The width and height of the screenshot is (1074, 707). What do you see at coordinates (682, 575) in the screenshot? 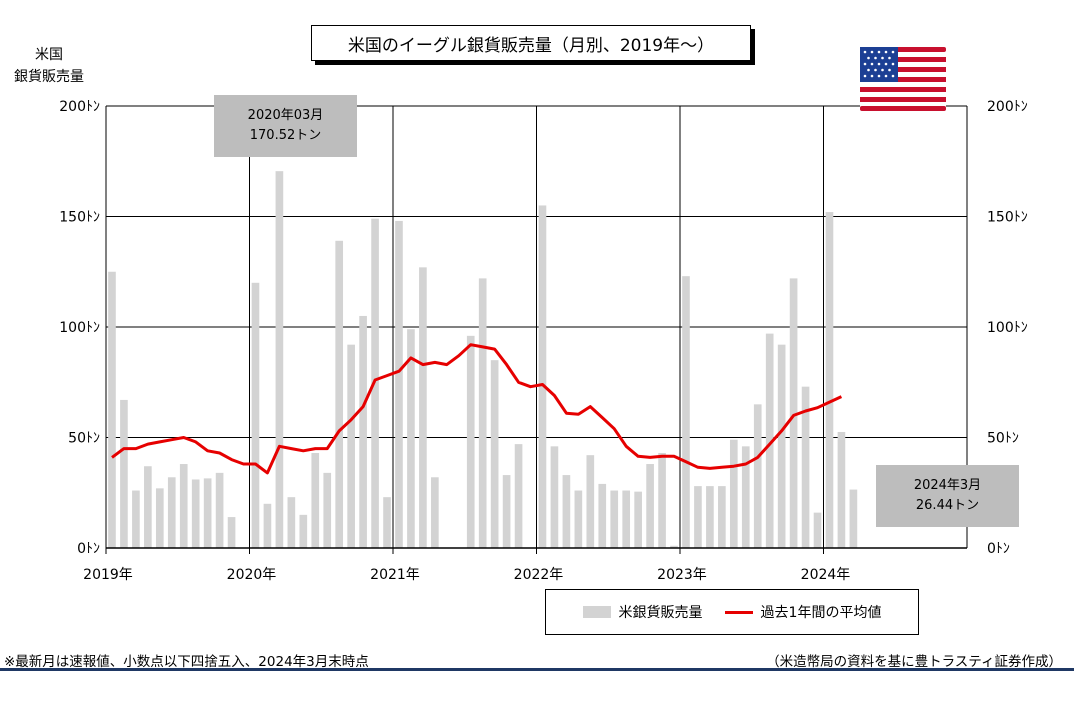
I see `x-tick-label: 2023年` at bounding box center [682, 575].